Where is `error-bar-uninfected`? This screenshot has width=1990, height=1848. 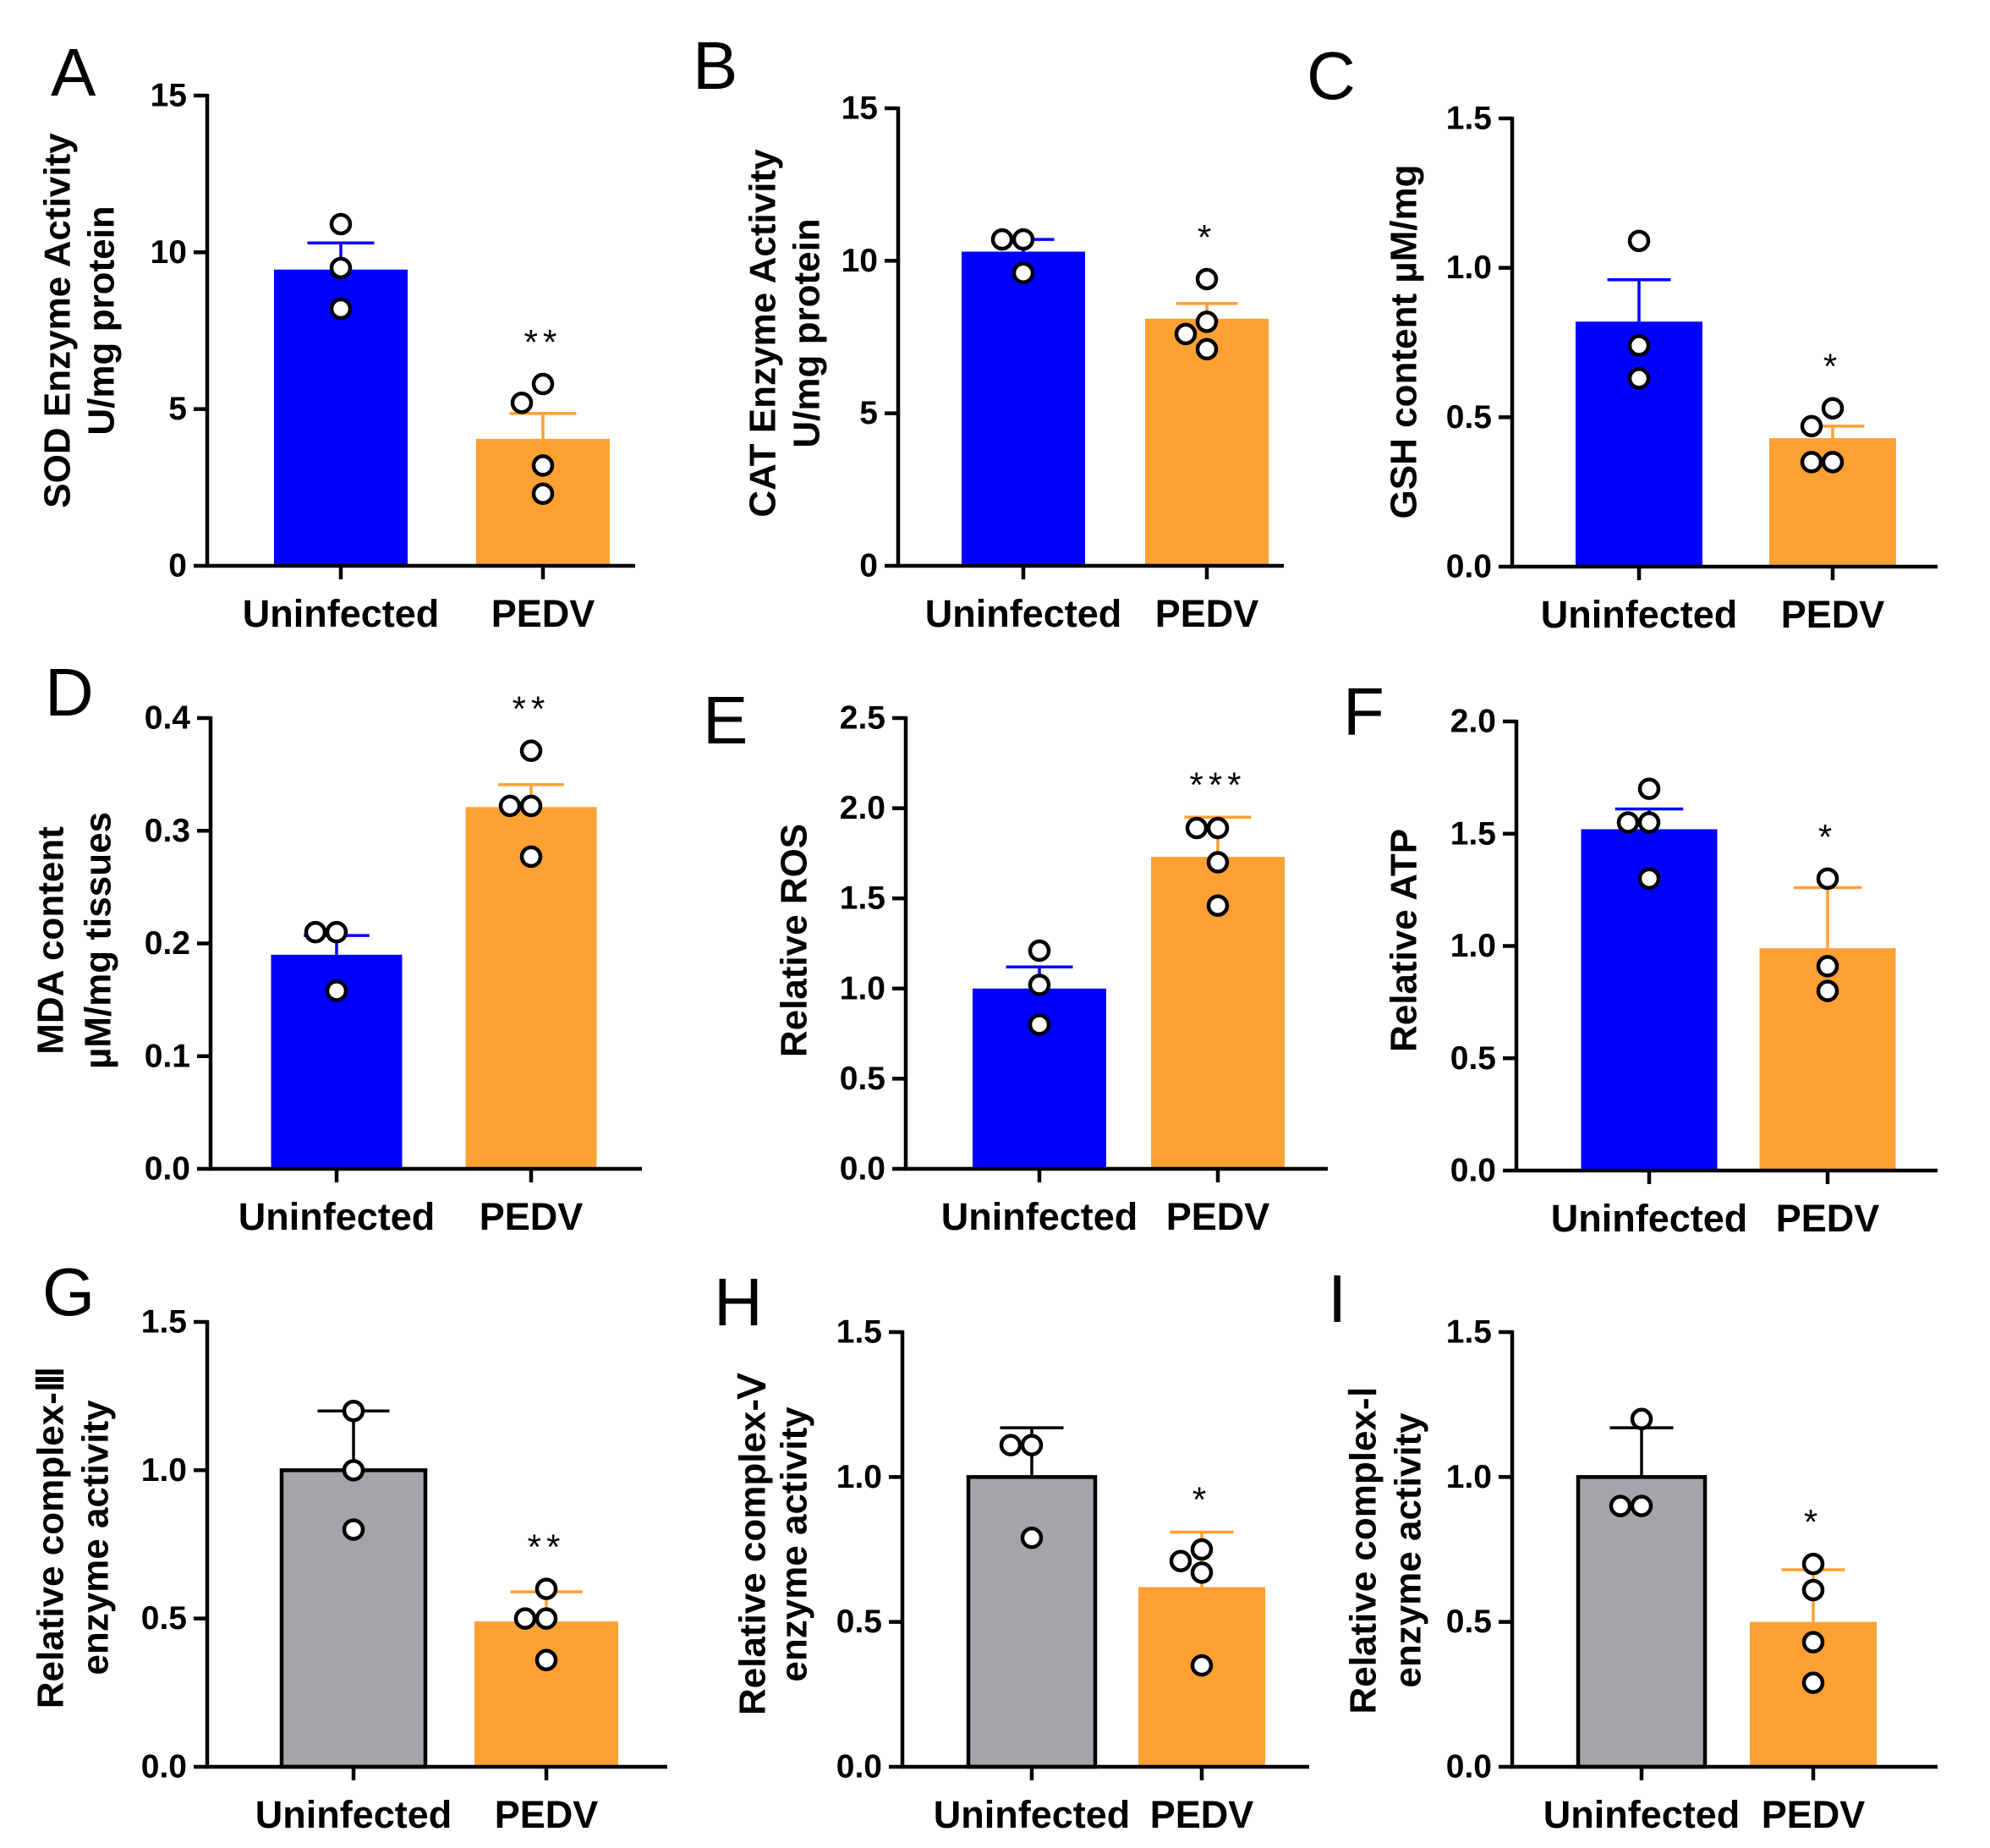 error-bar-uninfected is located at coordinates (1639, 300).